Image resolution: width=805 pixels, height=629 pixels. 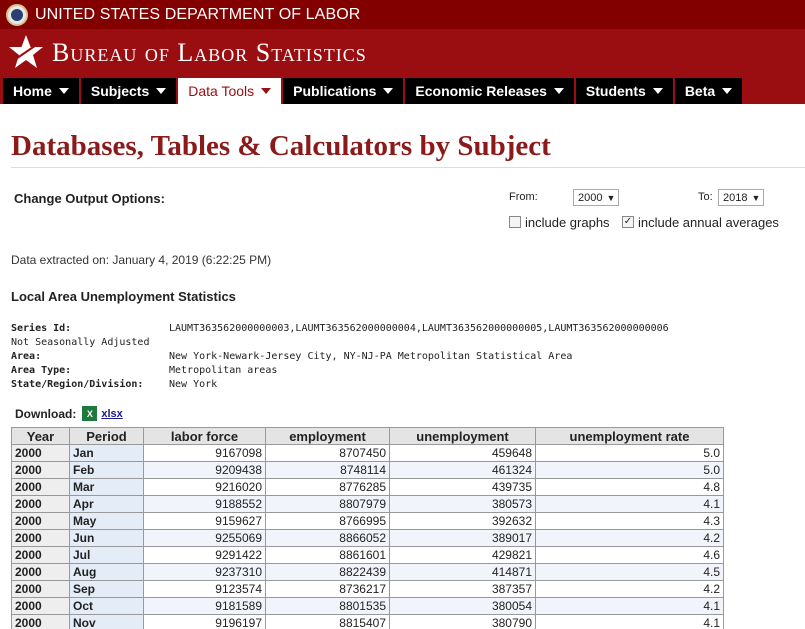 I want to click on nav-economic-releases-label: Economic Releases, so click(x=481, y=91).